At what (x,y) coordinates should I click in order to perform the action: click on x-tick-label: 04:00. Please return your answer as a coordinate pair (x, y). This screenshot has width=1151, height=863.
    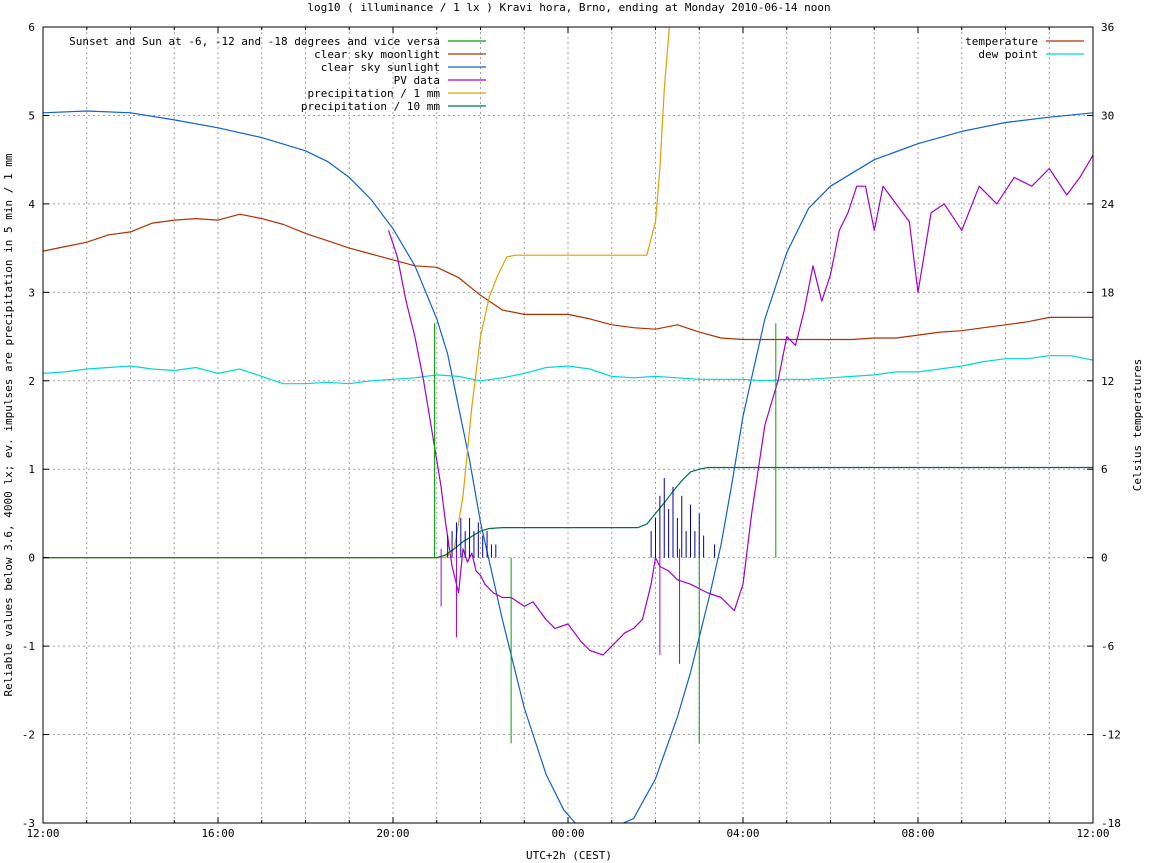
    Looking at the image, I should click on (742, 833).